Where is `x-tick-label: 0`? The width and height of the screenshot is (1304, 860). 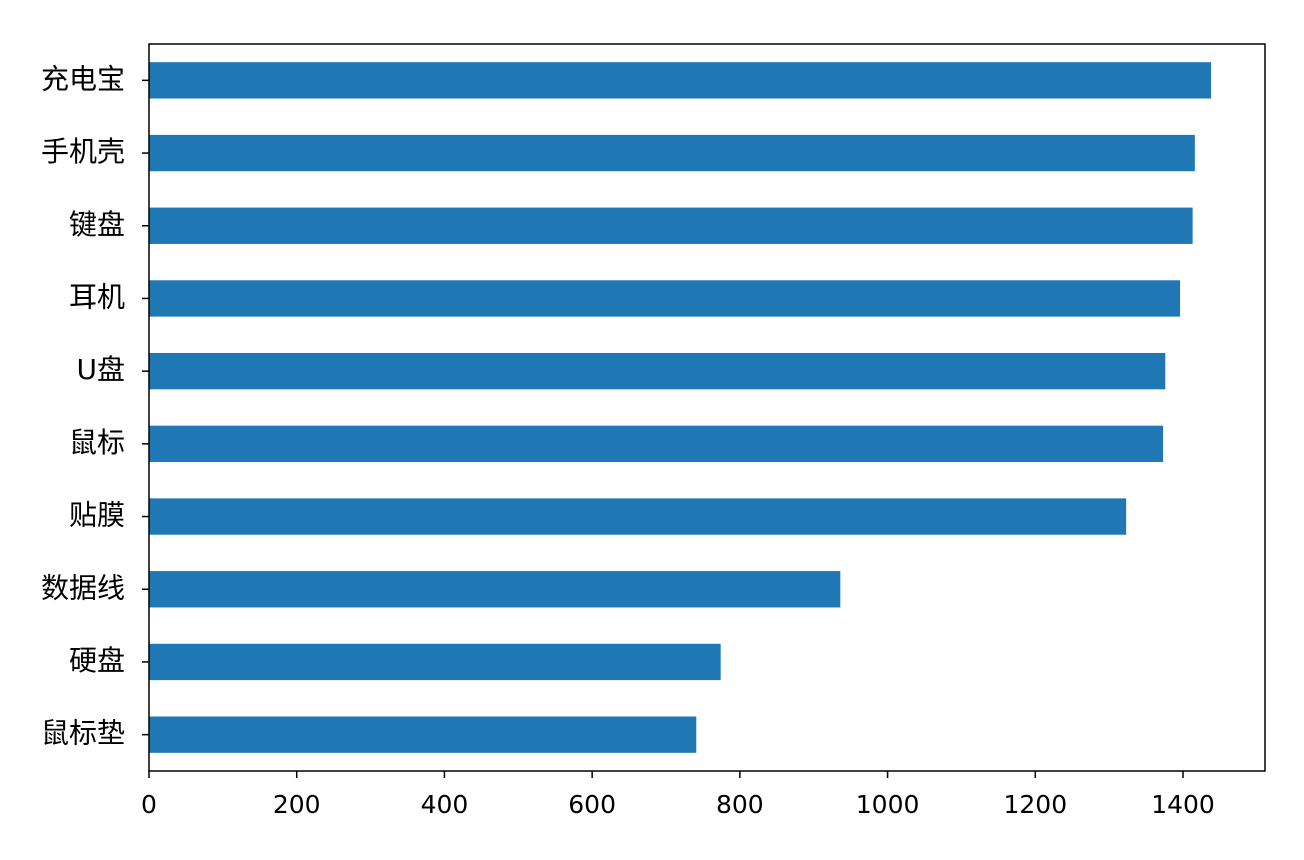
x-tick-label: 0 is located at coordinates (149, 804).